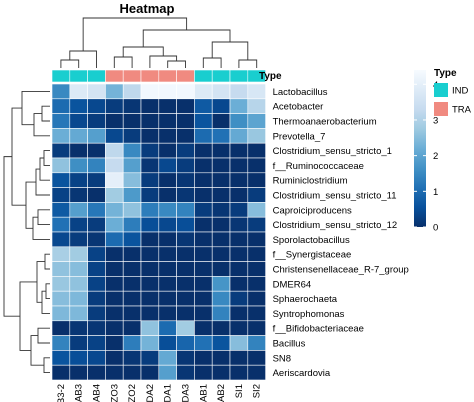  What do you see at coordinates (159, 42) in the screenshot?
I see `column-dendrogram` at bounding box center [159, 42].